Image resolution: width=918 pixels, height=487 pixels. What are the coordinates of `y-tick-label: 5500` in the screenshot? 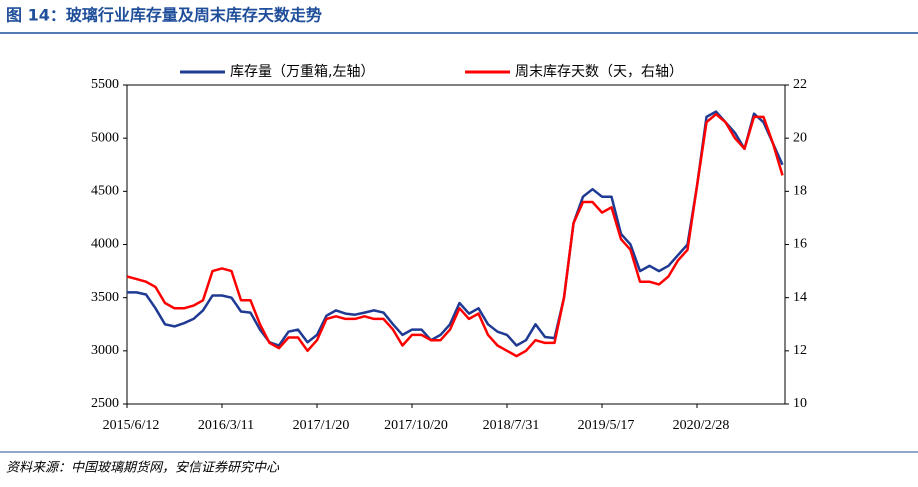 It's located at (105, 84).